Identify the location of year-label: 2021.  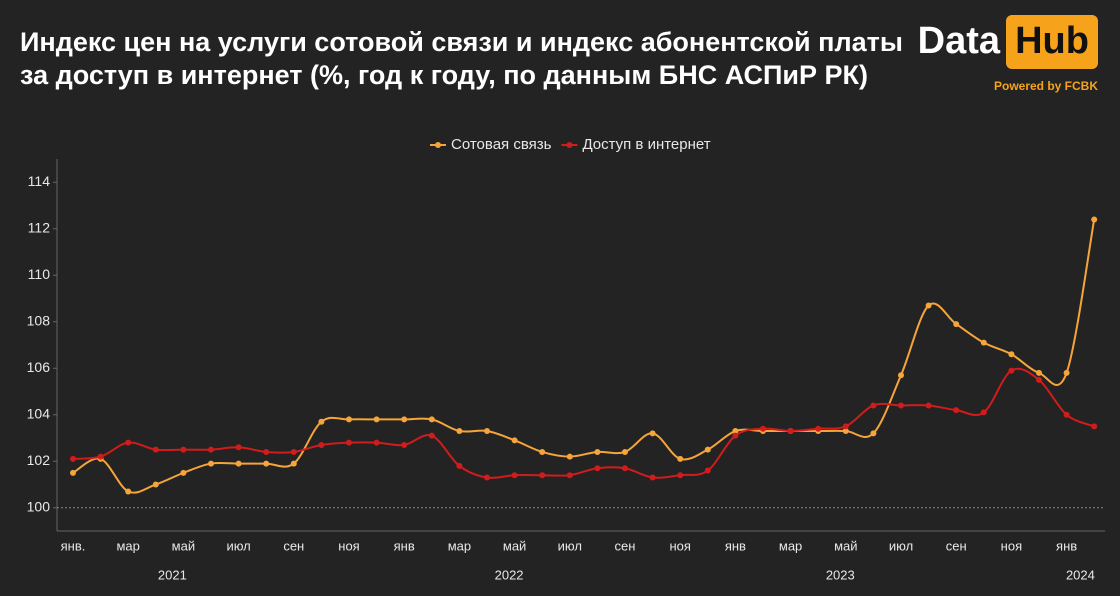
(172, 574).